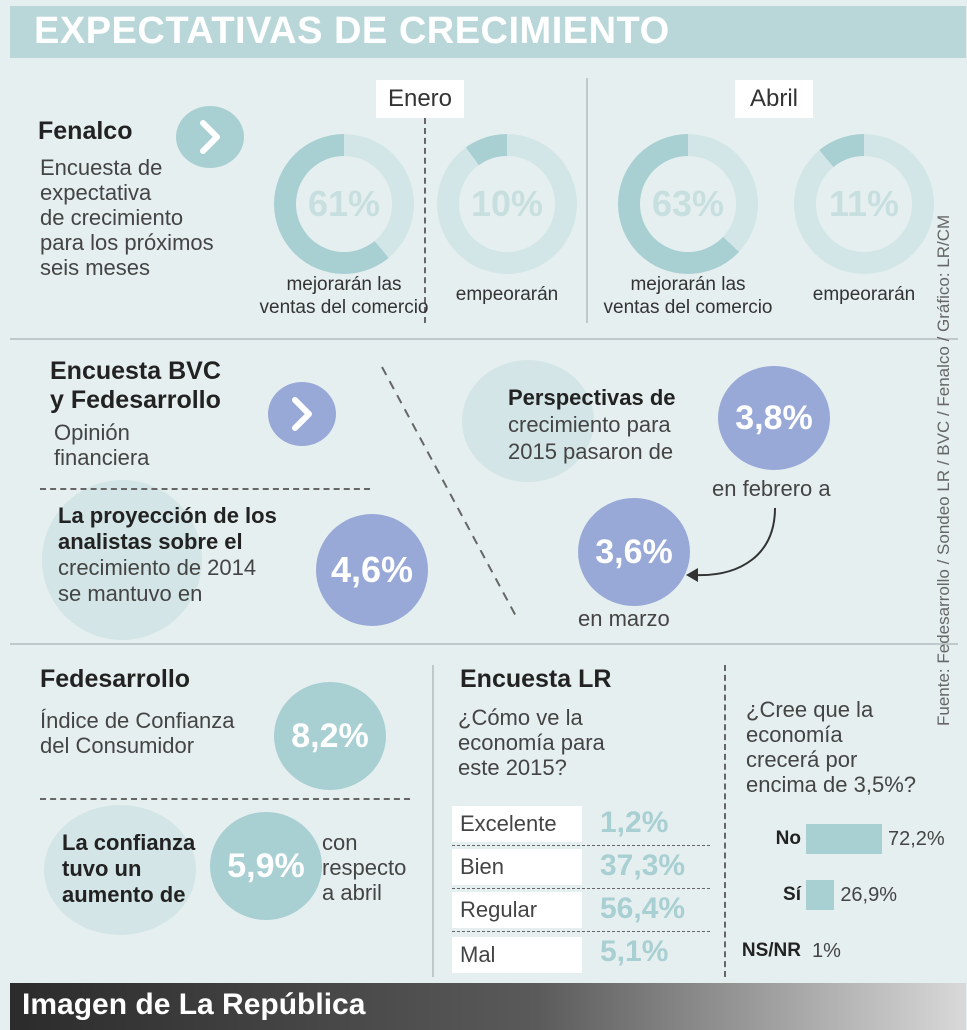  I want to click on survey-row-value: 5,1%, so click(634, 951).